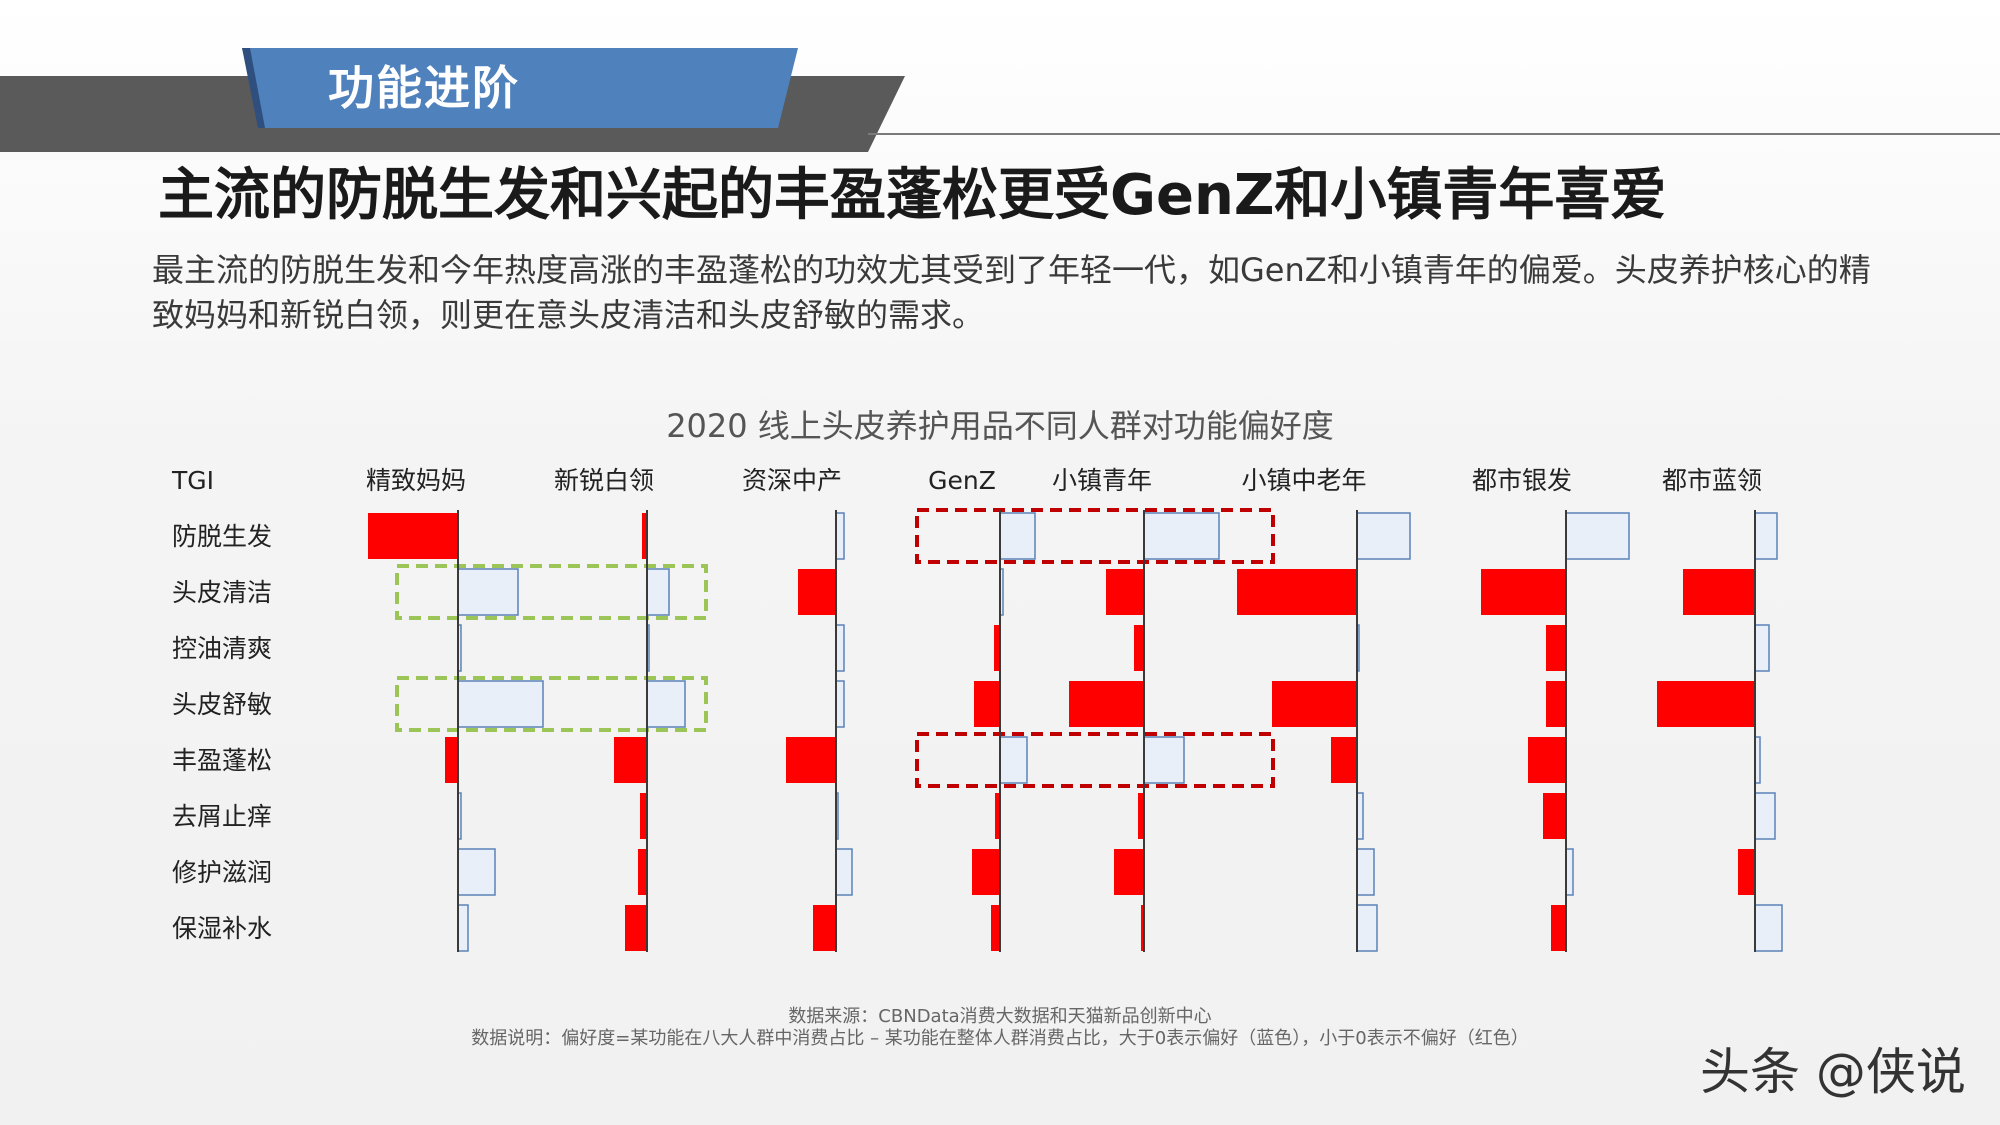  I want to click on section-label: 功能进阶, so click(424, 88).